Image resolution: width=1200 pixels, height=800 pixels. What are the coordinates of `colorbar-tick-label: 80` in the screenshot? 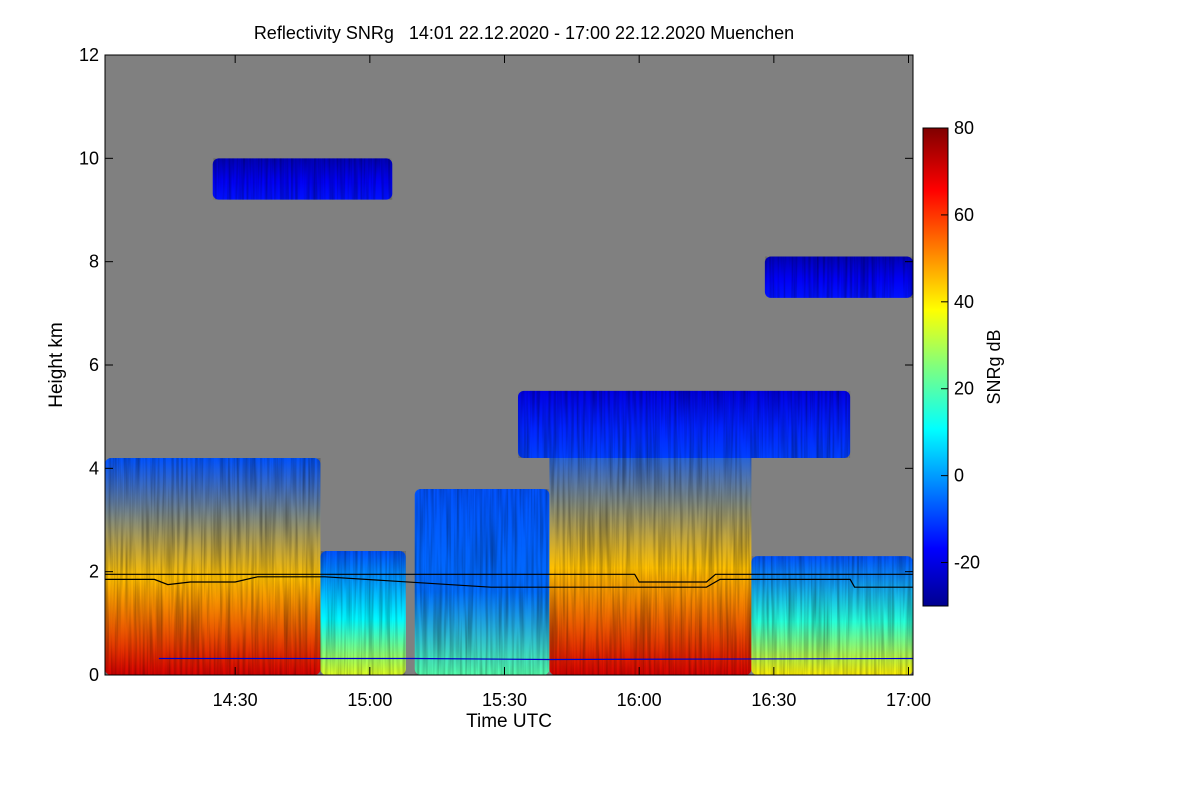 It's located at (964, 128).